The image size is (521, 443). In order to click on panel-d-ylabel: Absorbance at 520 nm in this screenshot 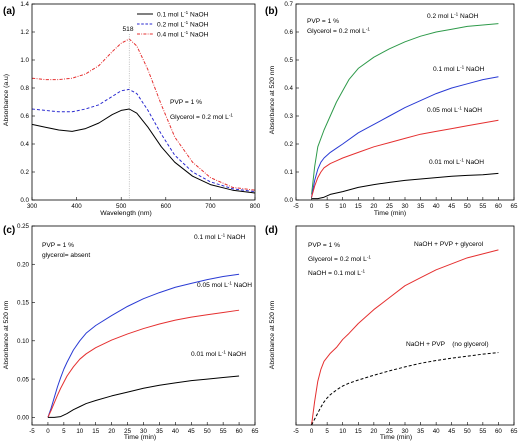, I will do `click(272, 334)`.